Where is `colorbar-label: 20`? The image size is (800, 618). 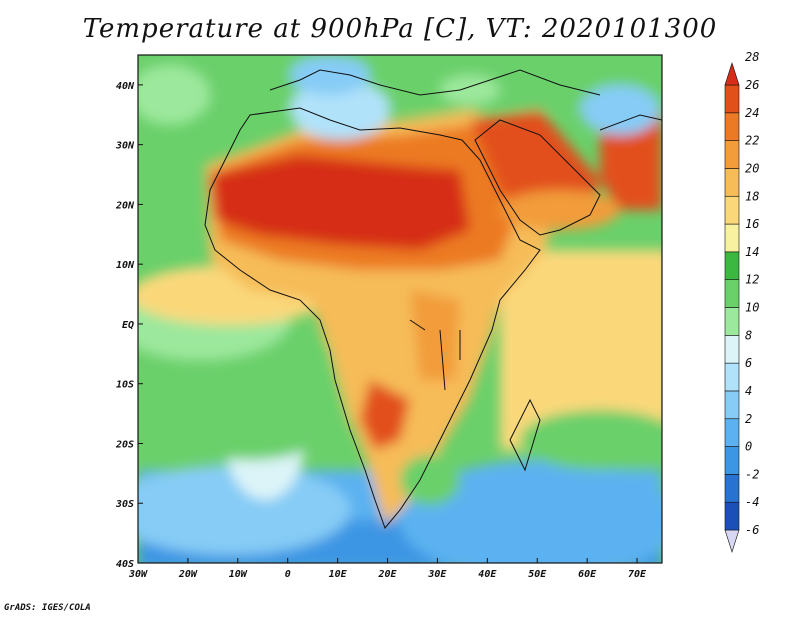 colorbar-label: 20 is located at coordinates (752, 168).